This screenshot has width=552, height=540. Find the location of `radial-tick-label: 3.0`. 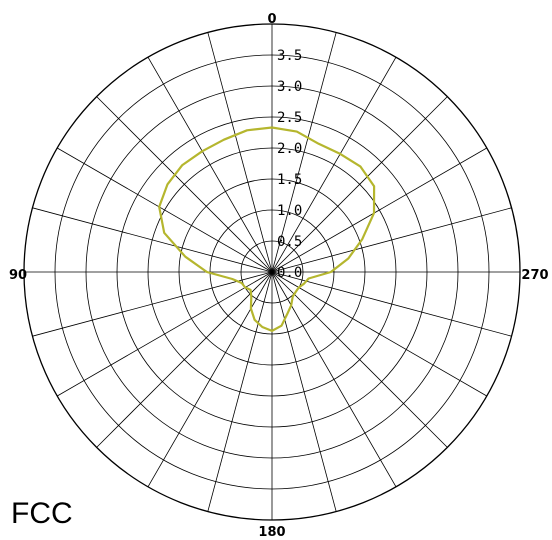

radial-tick-label: 3.0 is located at coordinates (289, 87).